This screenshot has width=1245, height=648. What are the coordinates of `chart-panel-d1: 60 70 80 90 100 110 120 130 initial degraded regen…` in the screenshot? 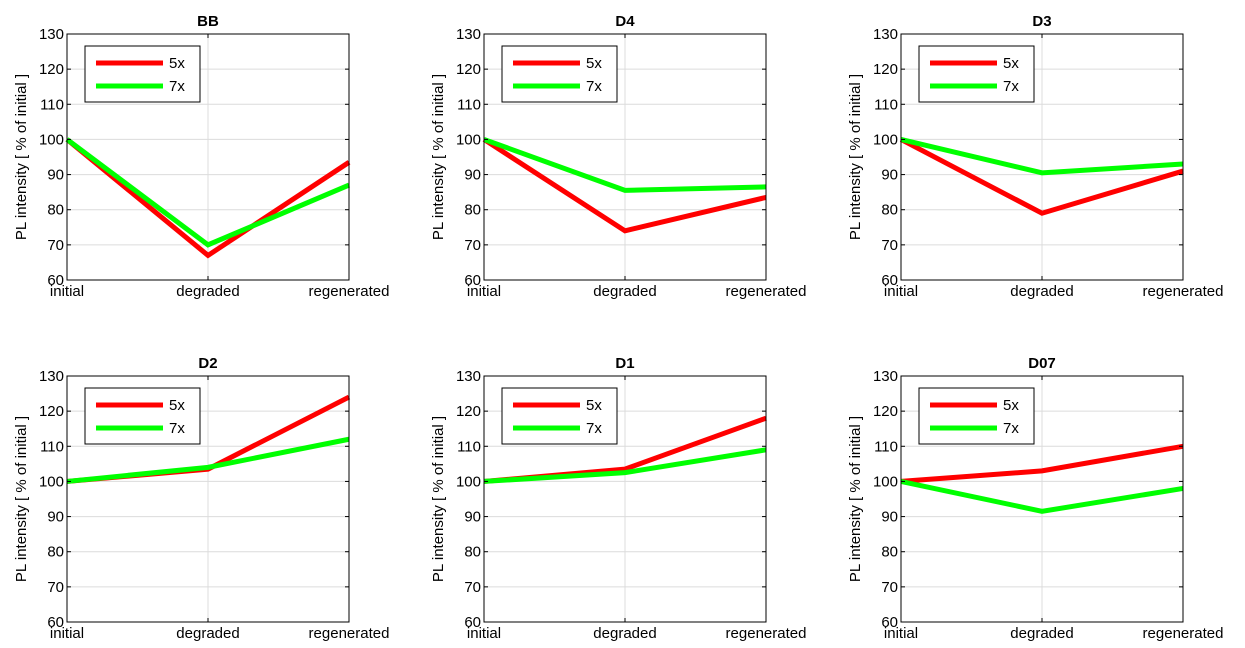 It's located at (618, 498).